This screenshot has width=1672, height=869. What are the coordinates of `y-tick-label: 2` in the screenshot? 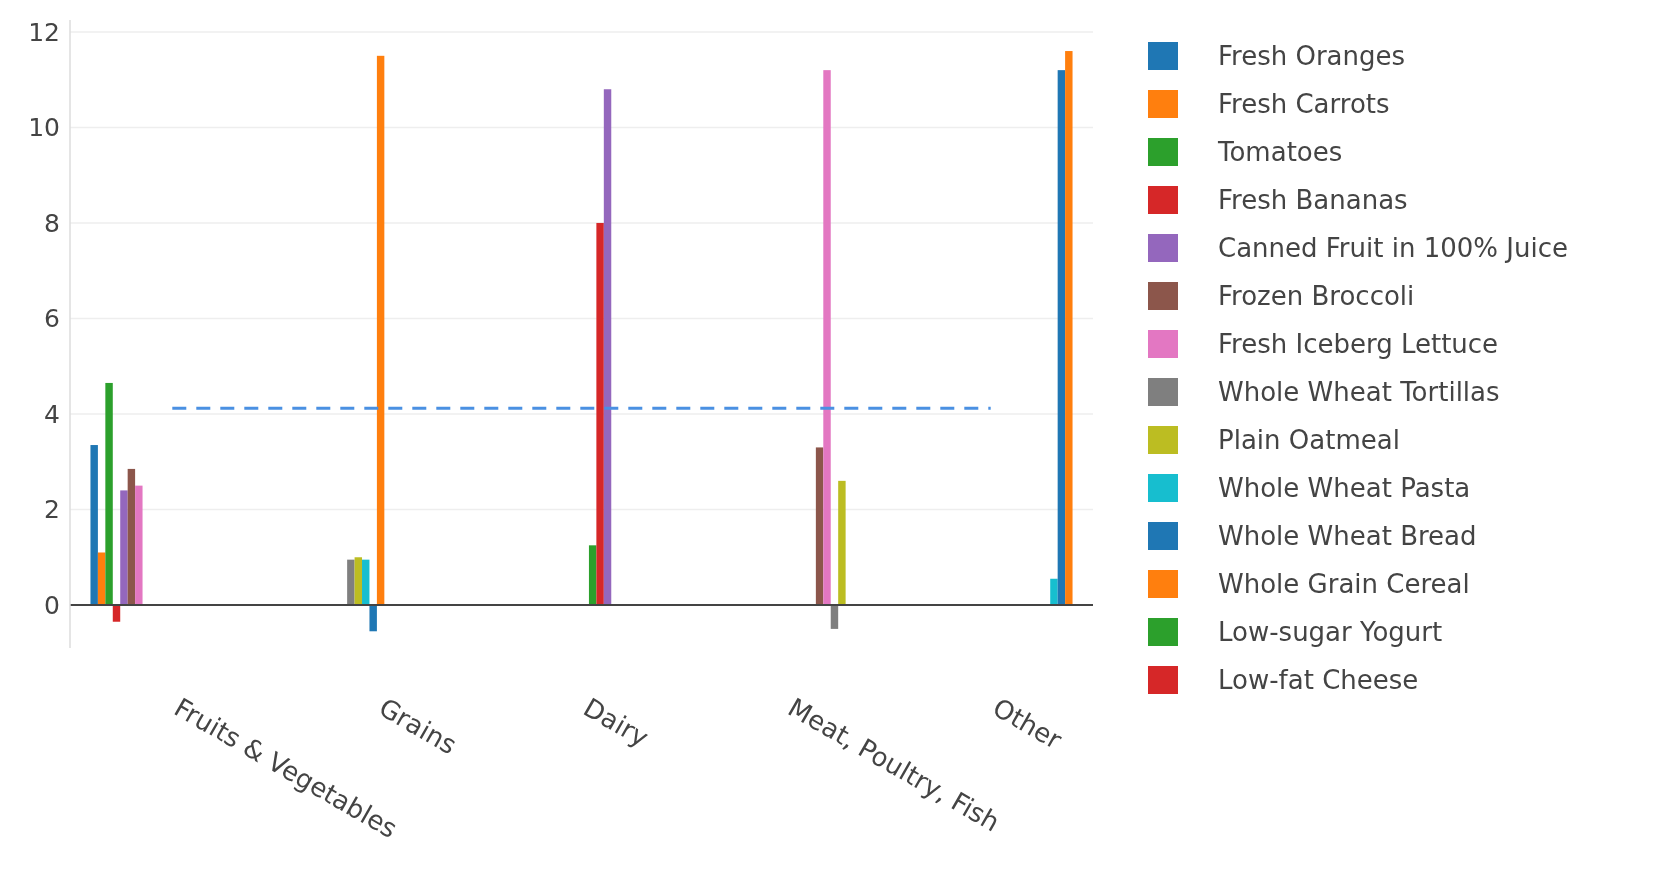 It's located at (52, 510).